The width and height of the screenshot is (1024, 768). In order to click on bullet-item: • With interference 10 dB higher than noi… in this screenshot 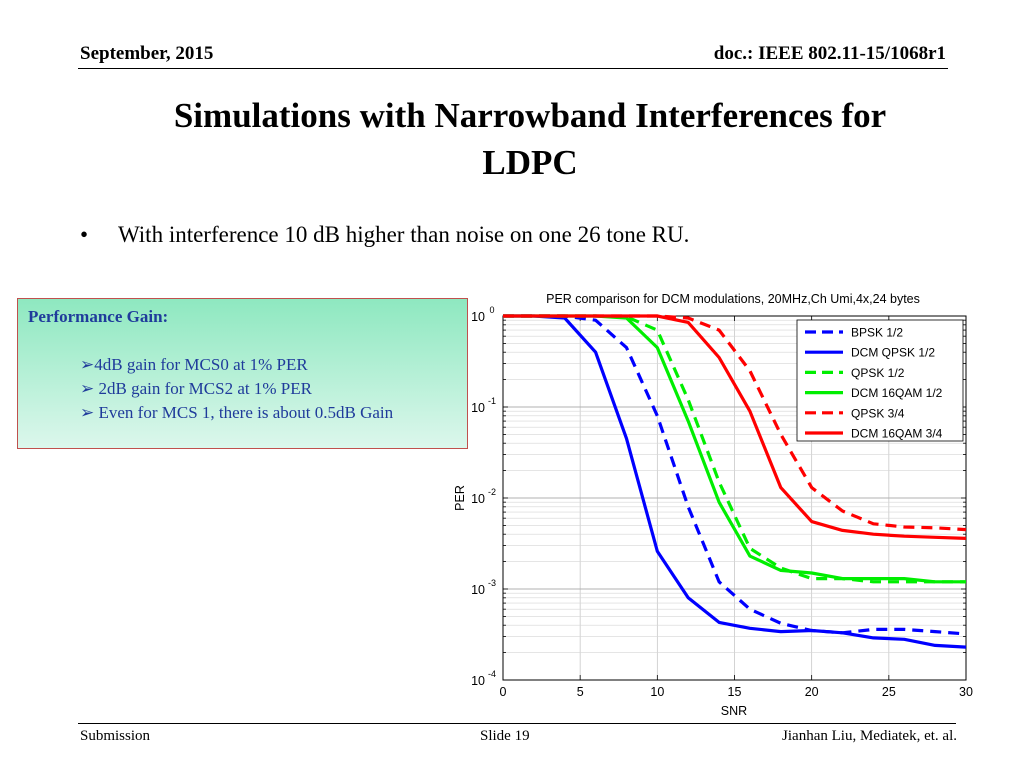, I will do `click(384, 235)`.